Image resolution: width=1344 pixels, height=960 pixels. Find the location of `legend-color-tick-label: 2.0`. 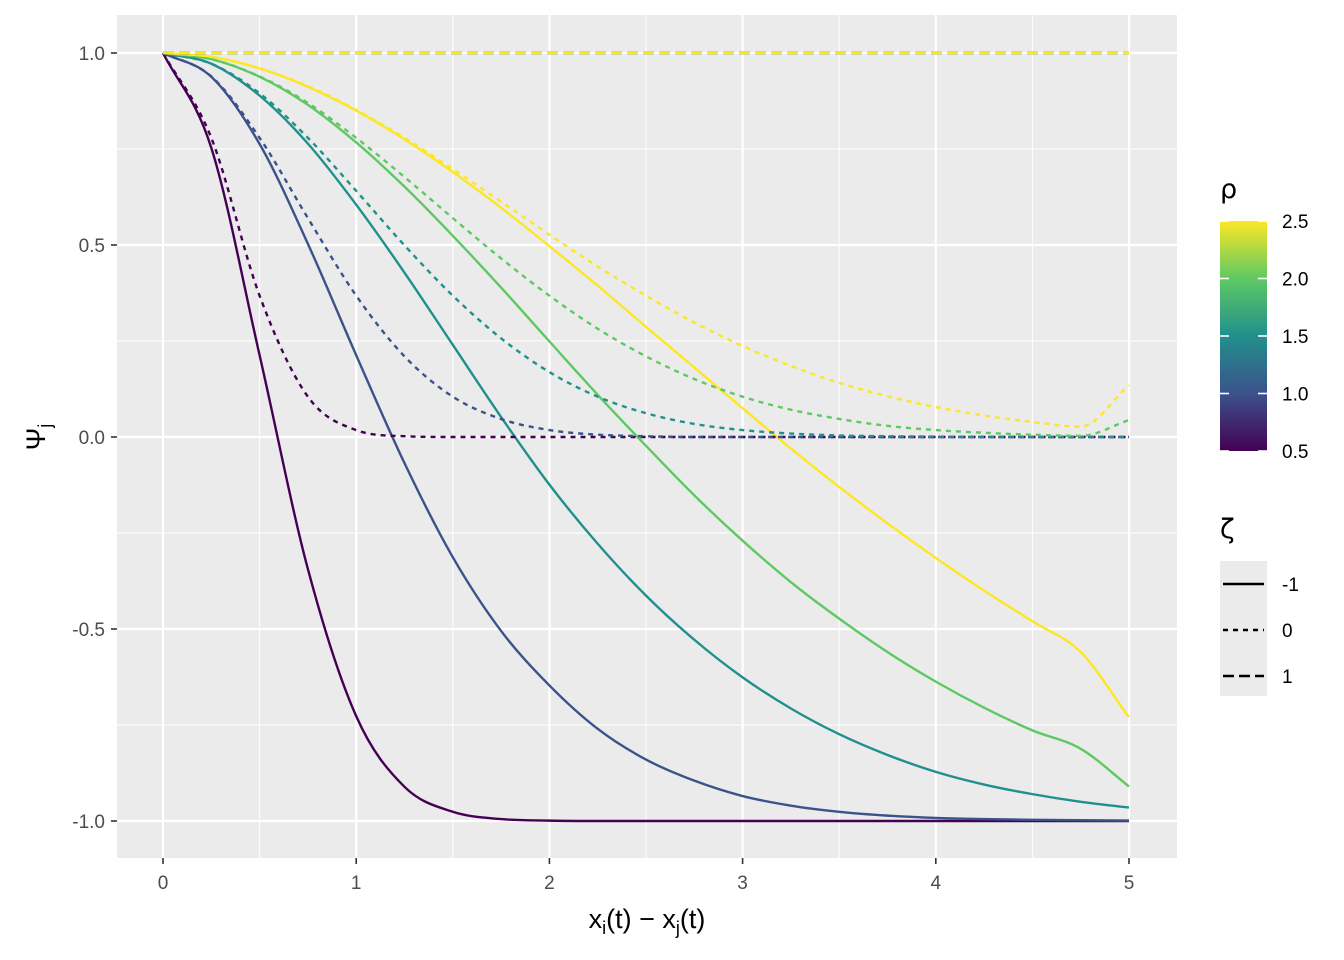

legend-color-tick-label: 2.0 is located at coordinates (1295, 280).